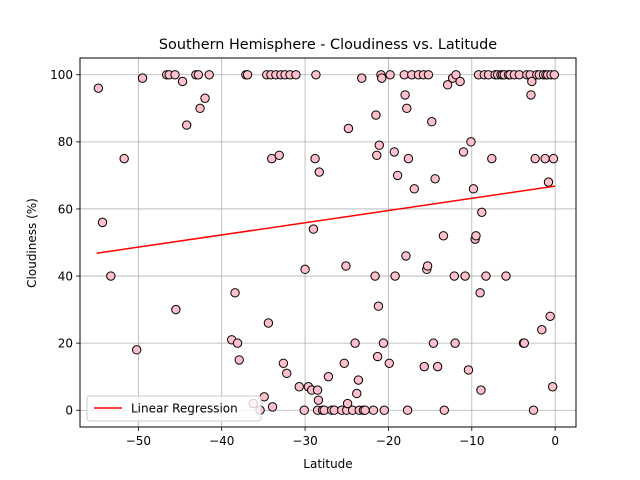 The width and height of the screenshot is (640, 480). Describe the element at coordinates (304, 441) in the screenshot. I see `x-tick-label: −30` at that location.